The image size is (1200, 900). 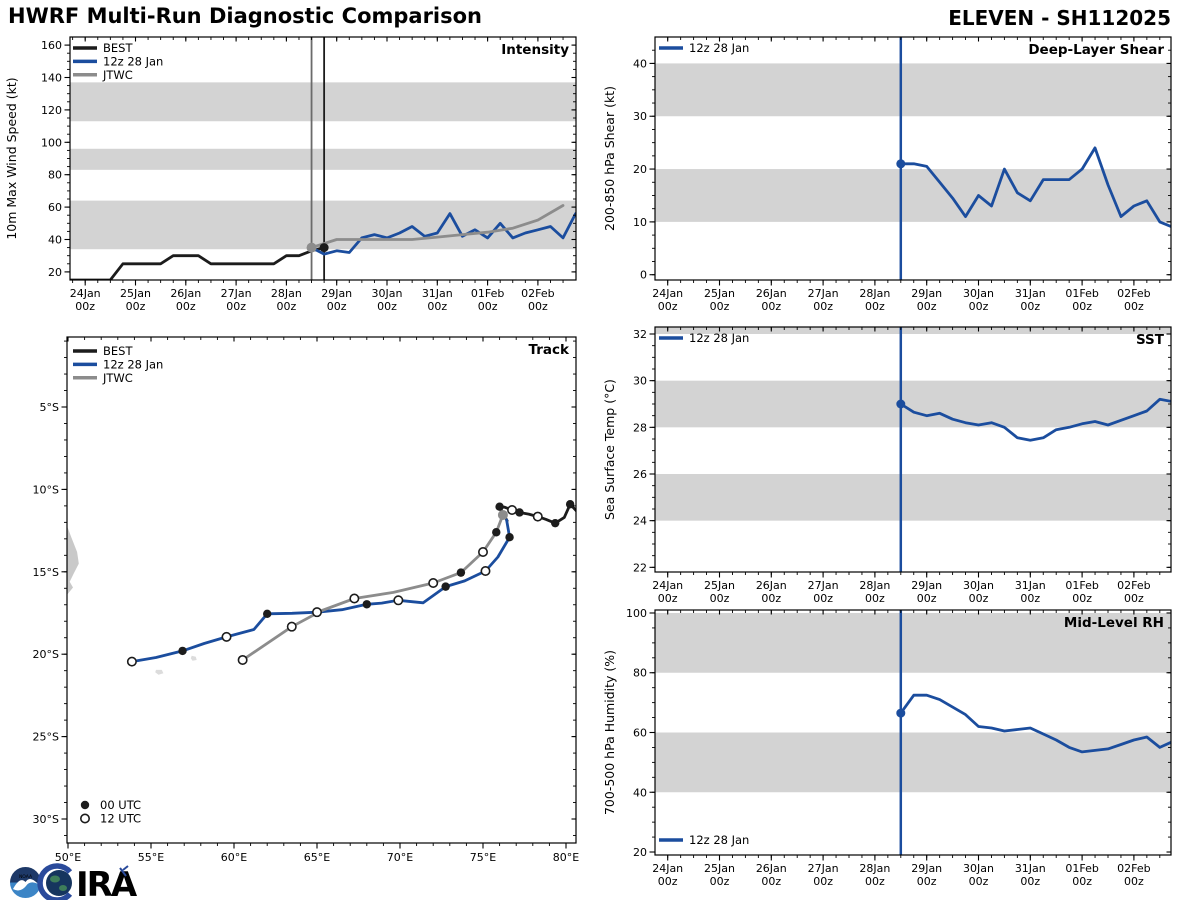 What do you see at coordinates (640, 169) in the screenshot?
I see `y-tick-label: 20` at bounding box center [640, 169].